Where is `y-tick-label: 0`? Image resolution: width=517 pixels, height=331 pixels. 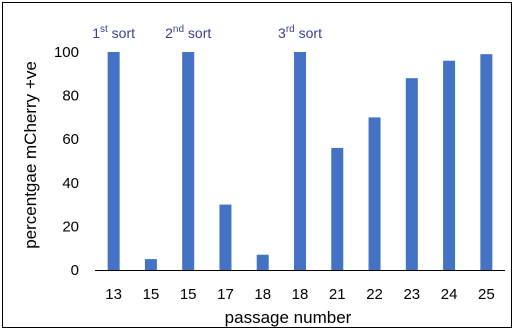
y-tick-label: 0 is located at coordinates (75, 270).